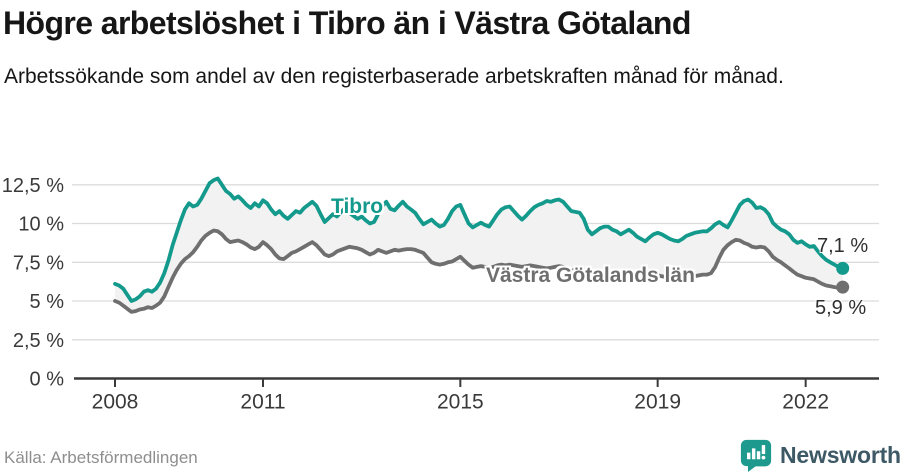 This screenshot has width=900, height=474. What do you see at coordinates (841, 308) in the screenshot?
I see `end-value-label-vastra-gotaland: 5,9 %` at bounding box center [841, 308].